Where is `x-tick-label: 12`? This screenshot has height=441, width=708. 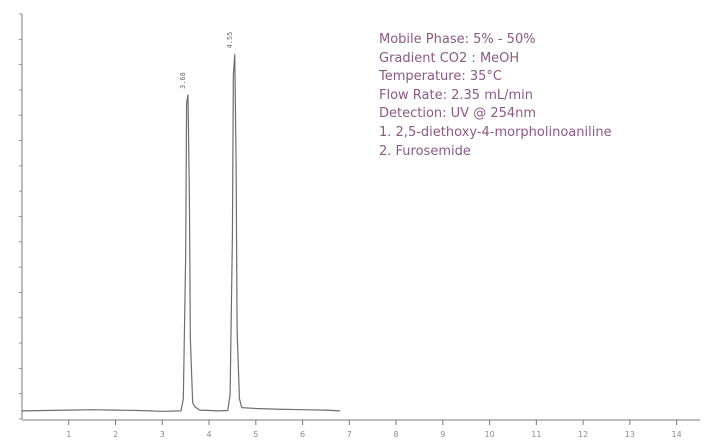 x-tick-label: 12 is located at coordinates (583, 434).